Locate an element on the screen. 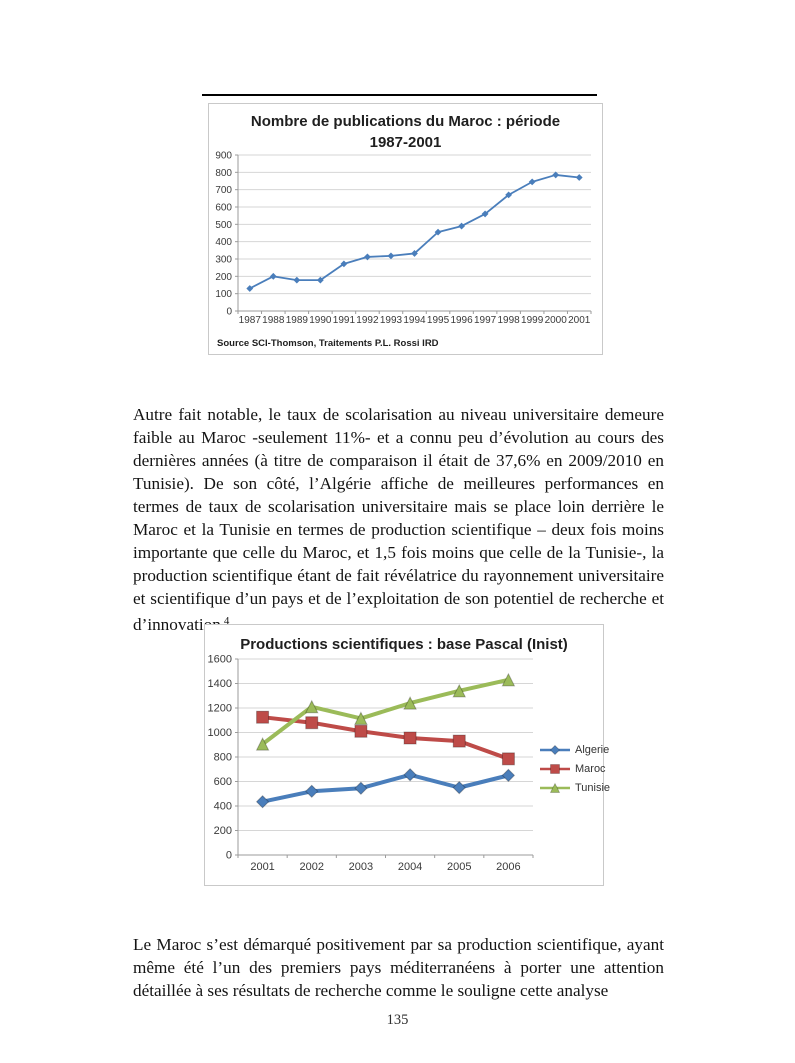 Image resolution: width=795 pixels, height=1063 pixels. svg-text: 1996 is located at coordinates (461, 320).